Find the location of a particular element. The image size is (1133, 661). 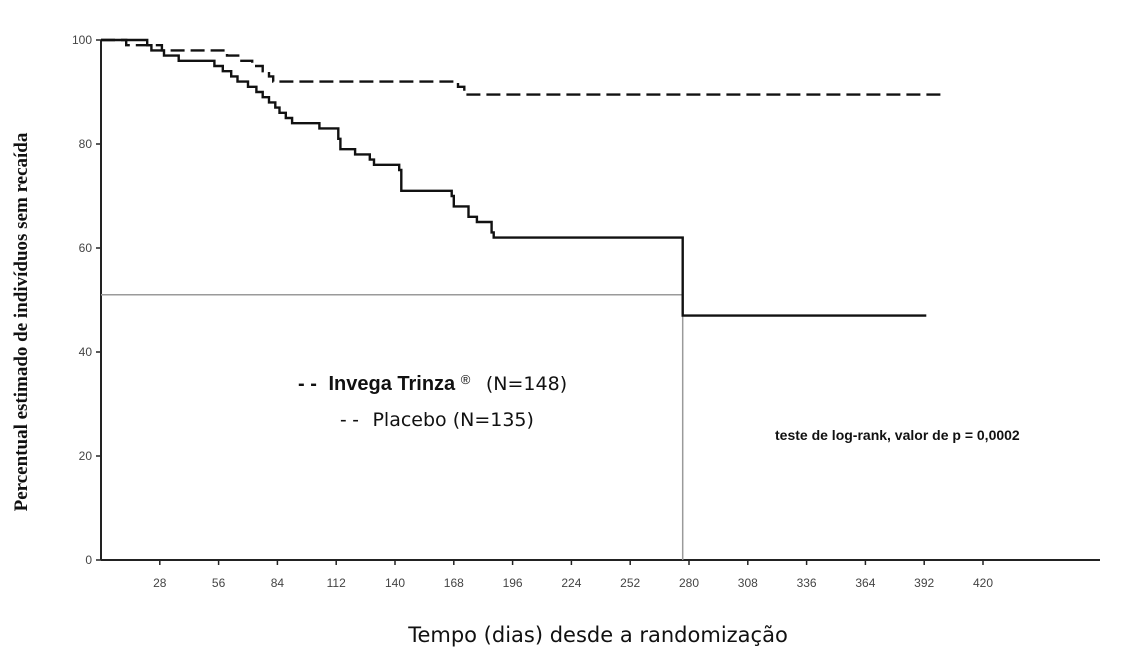

x-tick-label: 140 is located at coordinates (395, 583).